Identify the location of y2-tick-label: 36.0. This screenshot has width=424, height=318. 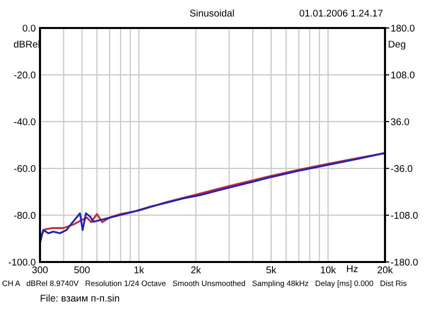
(400, 122).